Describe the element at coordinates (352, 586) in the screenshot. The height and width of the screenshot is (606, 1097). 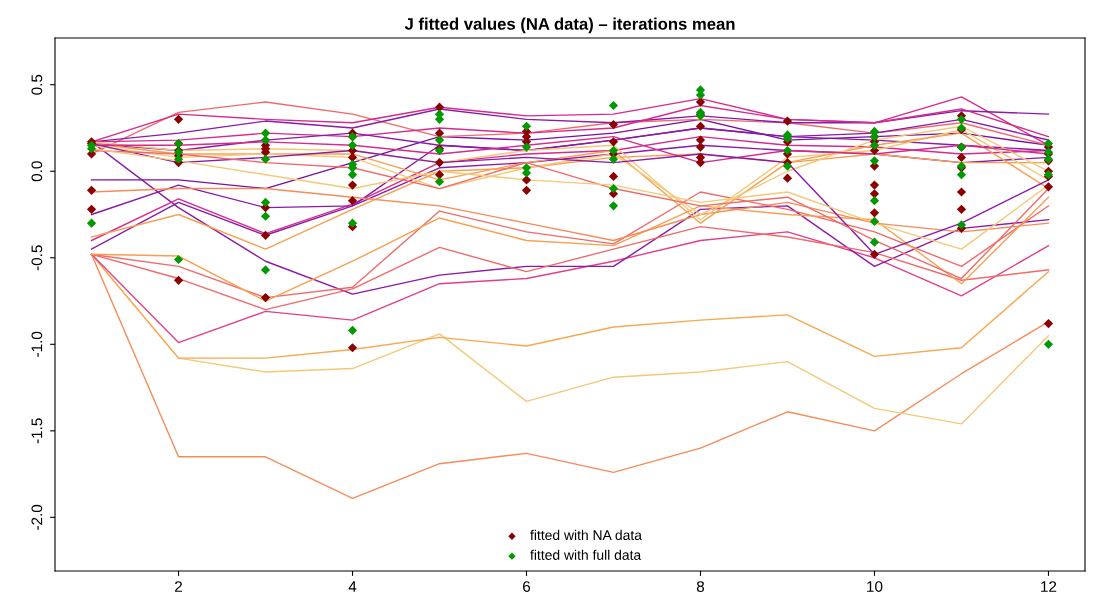
I see `x-tick-label: 4` at that location.